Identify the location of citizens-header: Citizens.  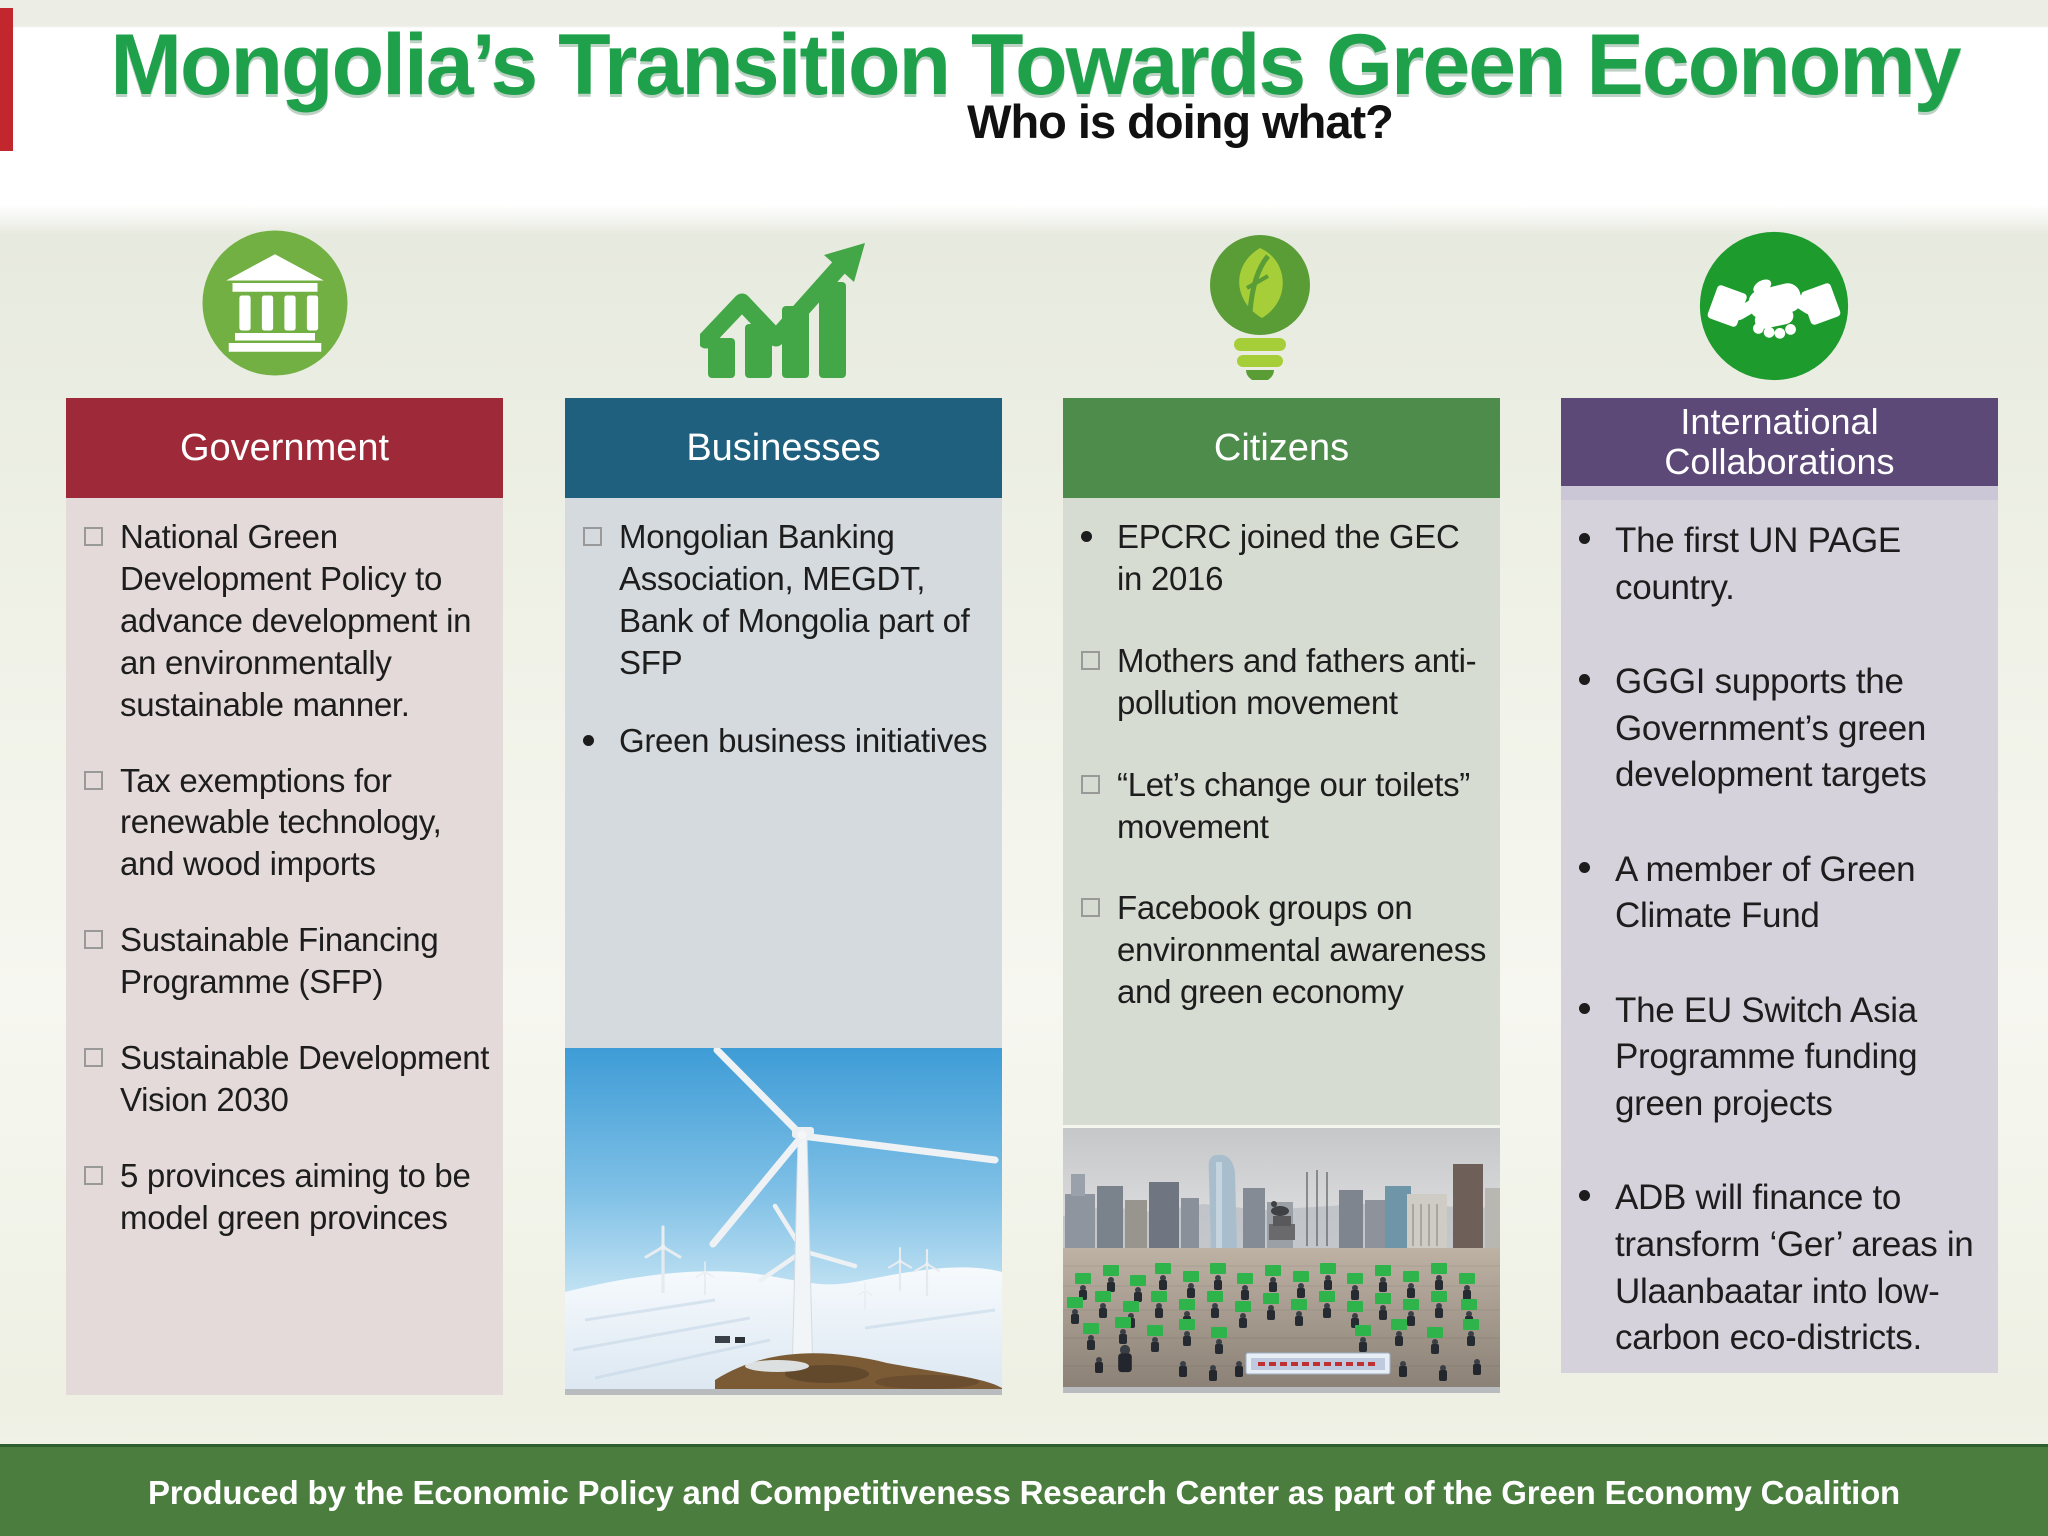
(1281, 448).